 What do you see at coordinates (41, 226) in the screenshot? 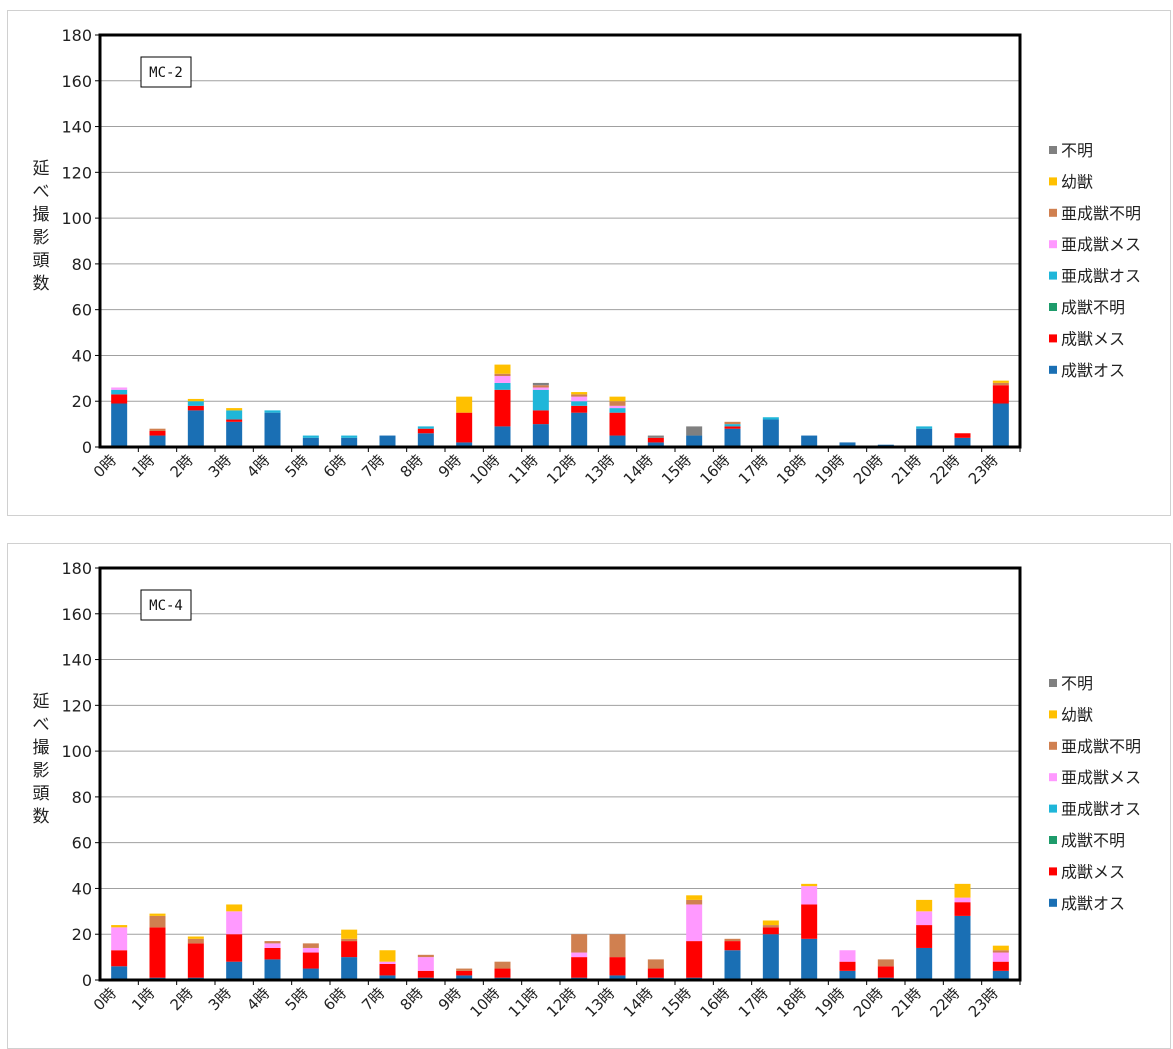
I see `y-axis-label: 延べ撮影頭数` at bounding box center [41, 226].